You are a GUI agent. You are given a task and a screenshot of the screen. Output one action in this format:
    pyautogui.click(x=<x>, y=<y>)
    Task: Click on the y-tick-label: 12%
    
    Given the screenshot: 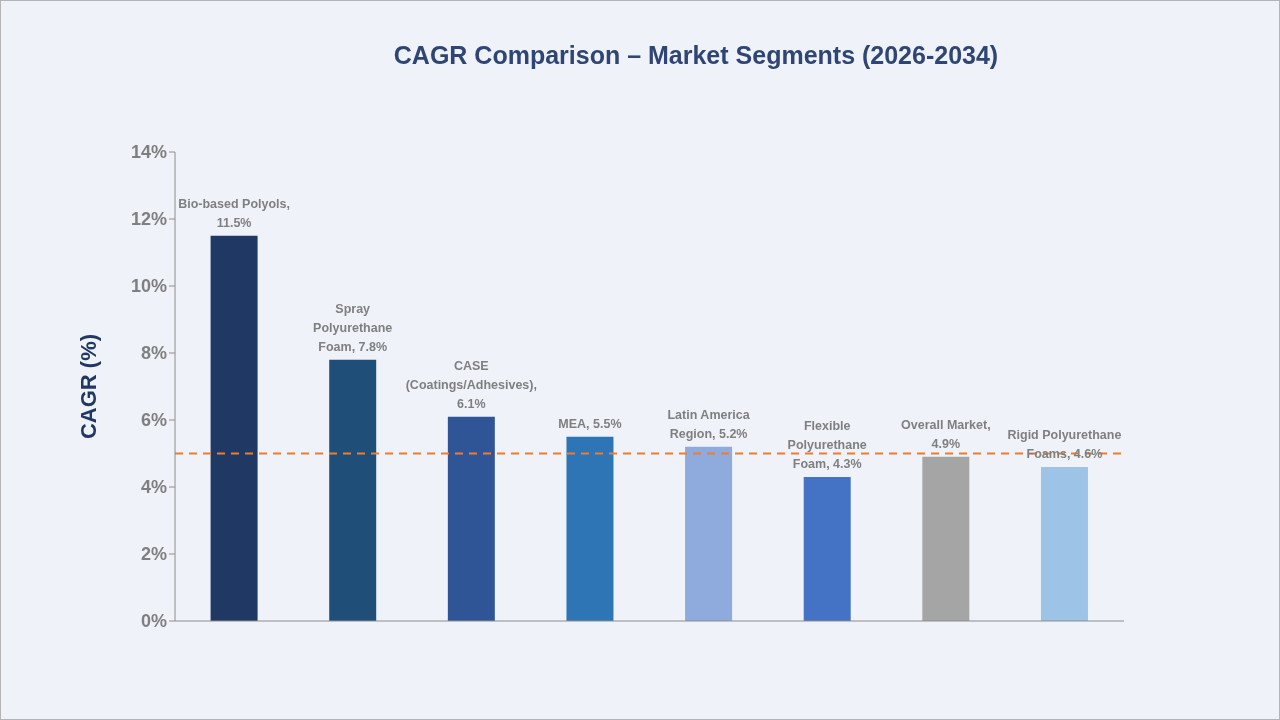 What is the action you would take?
    pyautogui.click(x=148, y=219)
    